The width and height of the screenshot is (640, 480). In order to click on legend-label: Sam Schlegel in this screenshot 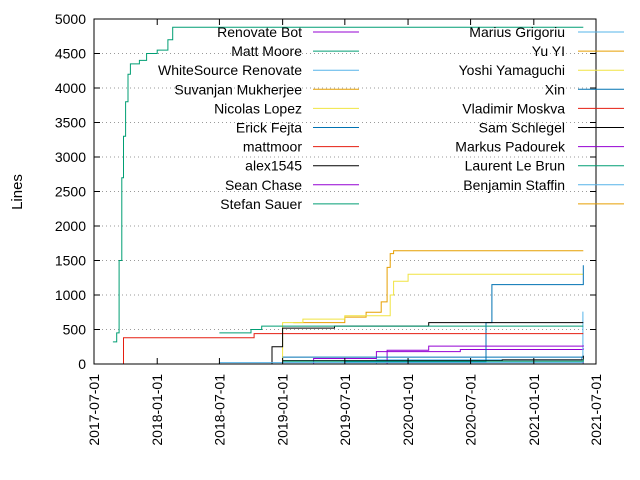, I will do `click(522, 128)`.